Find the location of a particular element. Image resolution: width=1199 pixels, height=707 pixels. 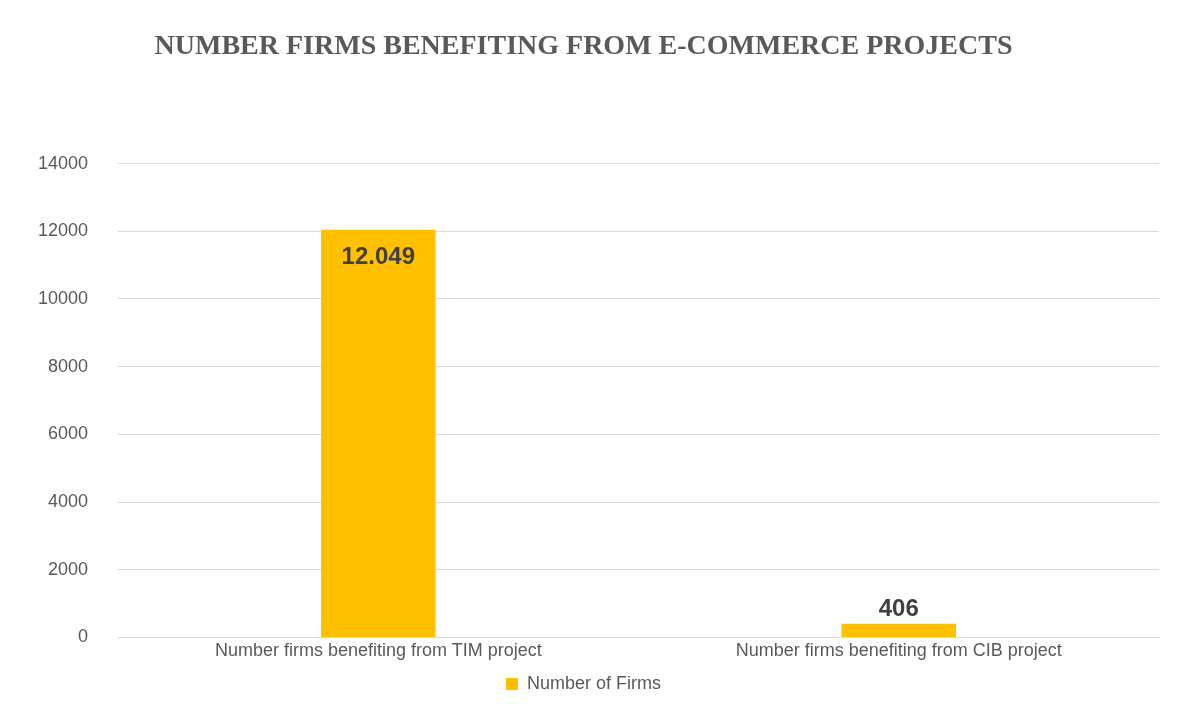

y-tick-label: 0 is located at coordinates (83, 636).